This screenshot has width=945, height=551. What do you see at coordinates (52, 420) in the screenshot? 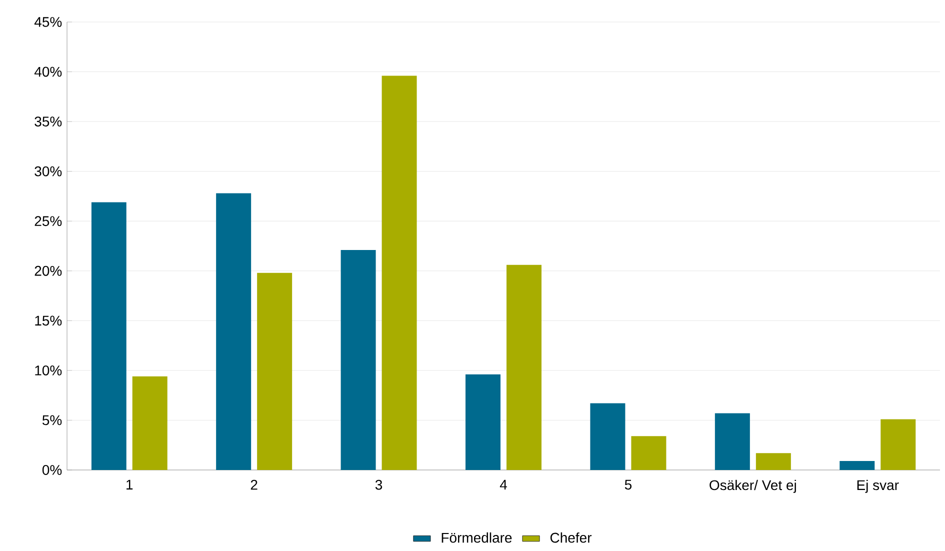
I see `y-tick-label: 5%` at bounding box center [52, 420].